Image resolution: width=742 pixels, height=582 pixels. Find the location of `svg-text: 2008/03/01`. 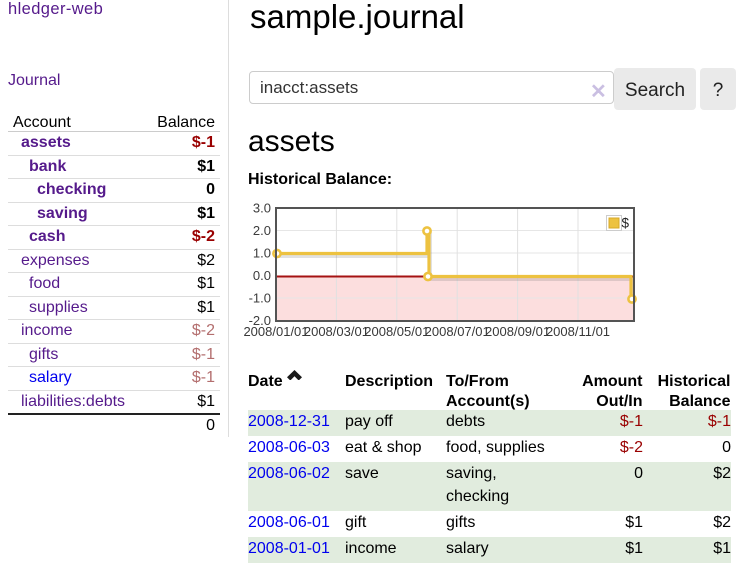

svg-text: 2008/03/01 is located at coordinates (336, 331).